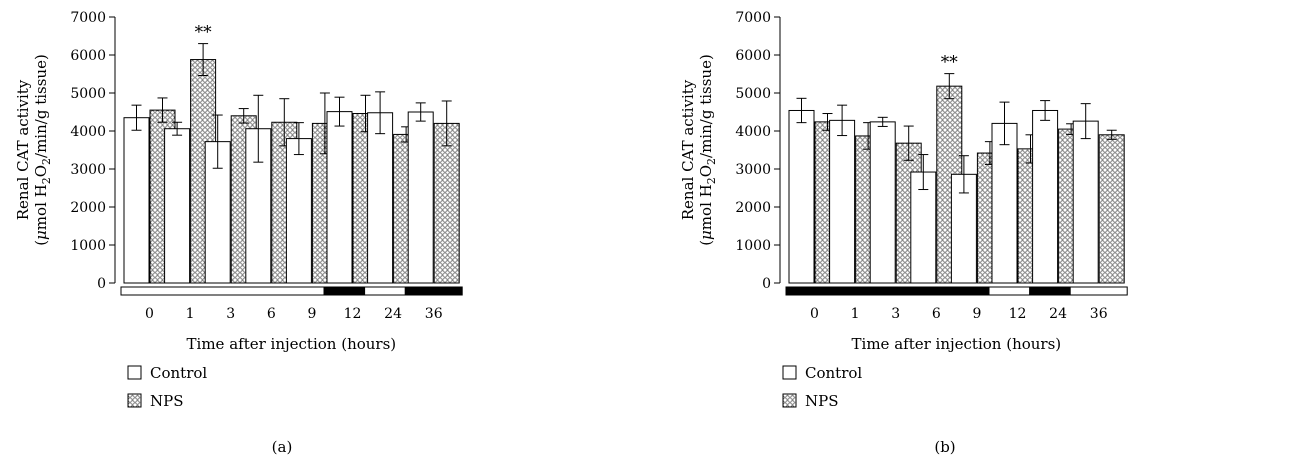 The width and height of the screenshot is (1298, 463). I want to click on panel-label: (b), so click(944, 447).